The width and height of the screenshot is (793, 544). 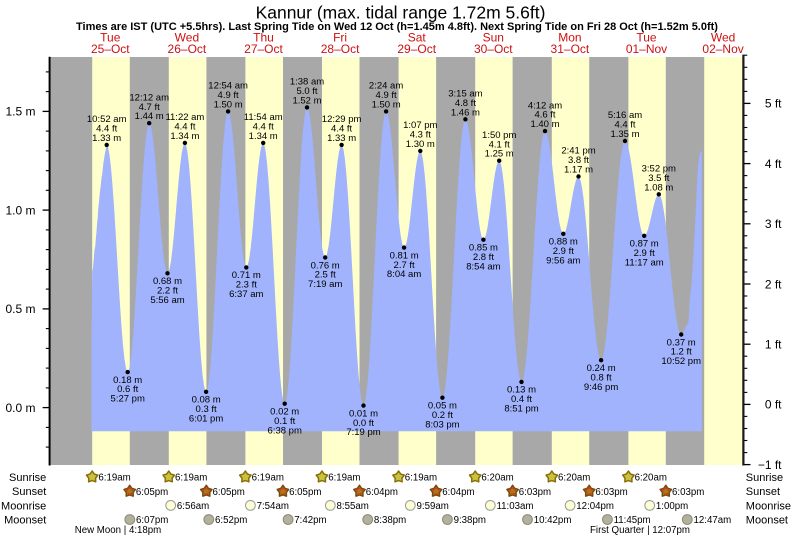 I want to click on svg-text: 4 ft, so click(x=773, y=164).